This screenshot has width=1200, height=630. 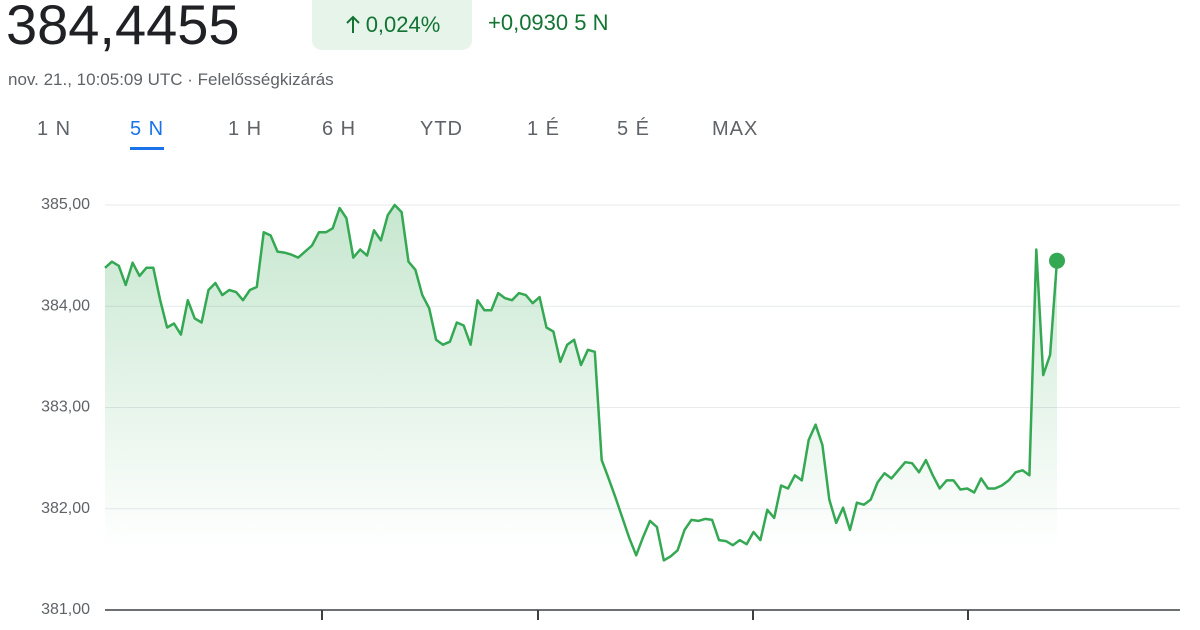 I want to click on up-arrow, so click(x=352, y=24).